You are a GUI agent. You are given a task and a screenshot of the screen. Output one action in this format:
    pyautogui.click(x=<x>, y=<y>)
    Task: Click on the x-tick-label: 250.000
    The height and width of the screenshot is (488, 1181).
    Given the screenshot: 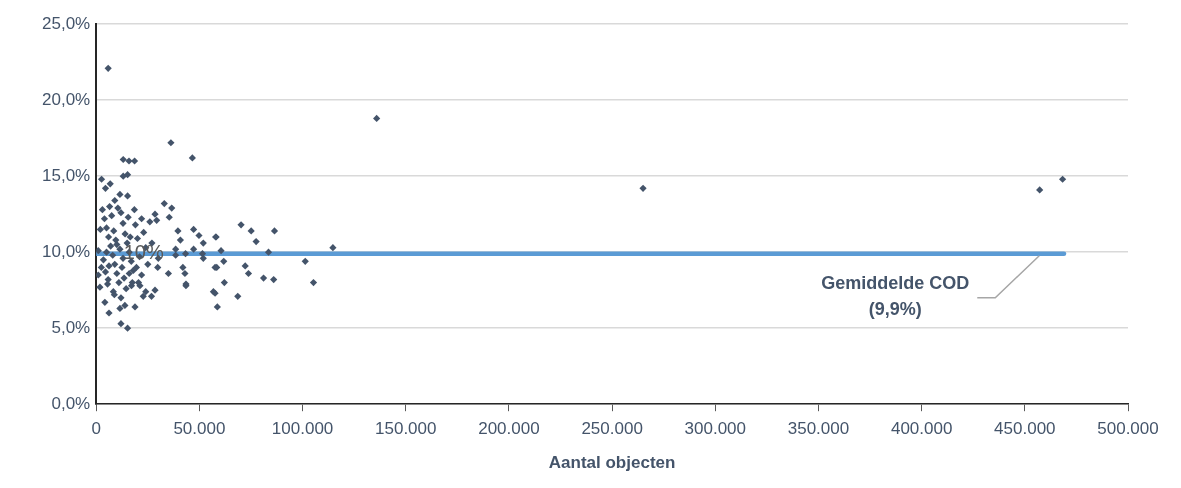 What is the action you would take?
    pyautogui.click(x=612, y=429)
    